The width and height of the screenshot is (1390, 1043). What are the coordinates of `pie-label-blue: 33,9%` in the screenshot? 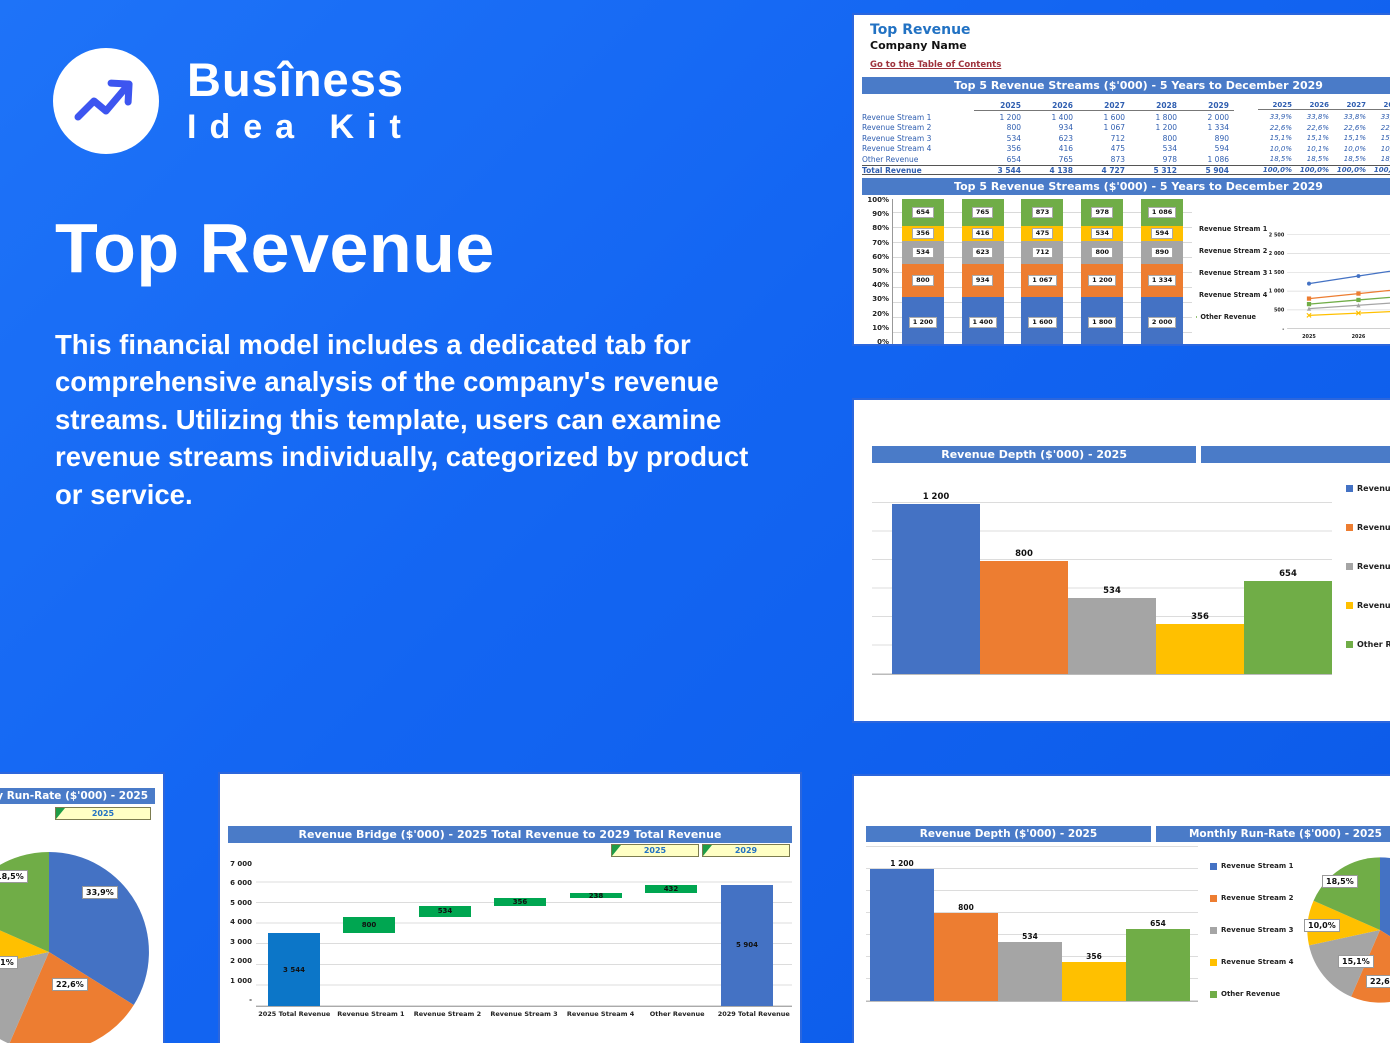 It's located at (100, 892).